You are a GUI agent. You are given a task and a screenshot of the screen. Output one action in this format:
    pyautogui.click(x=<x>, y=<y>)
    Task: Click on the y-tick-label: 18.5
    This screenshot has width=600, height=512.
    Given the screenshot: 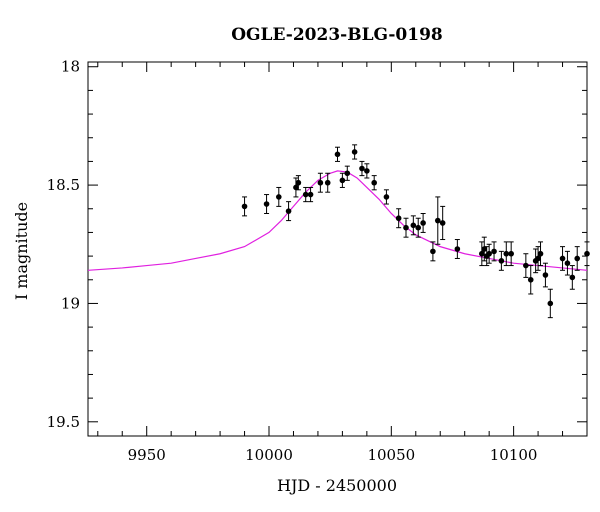 What is the action you would take?
    pyautogui.click(x=63, y=185)
    